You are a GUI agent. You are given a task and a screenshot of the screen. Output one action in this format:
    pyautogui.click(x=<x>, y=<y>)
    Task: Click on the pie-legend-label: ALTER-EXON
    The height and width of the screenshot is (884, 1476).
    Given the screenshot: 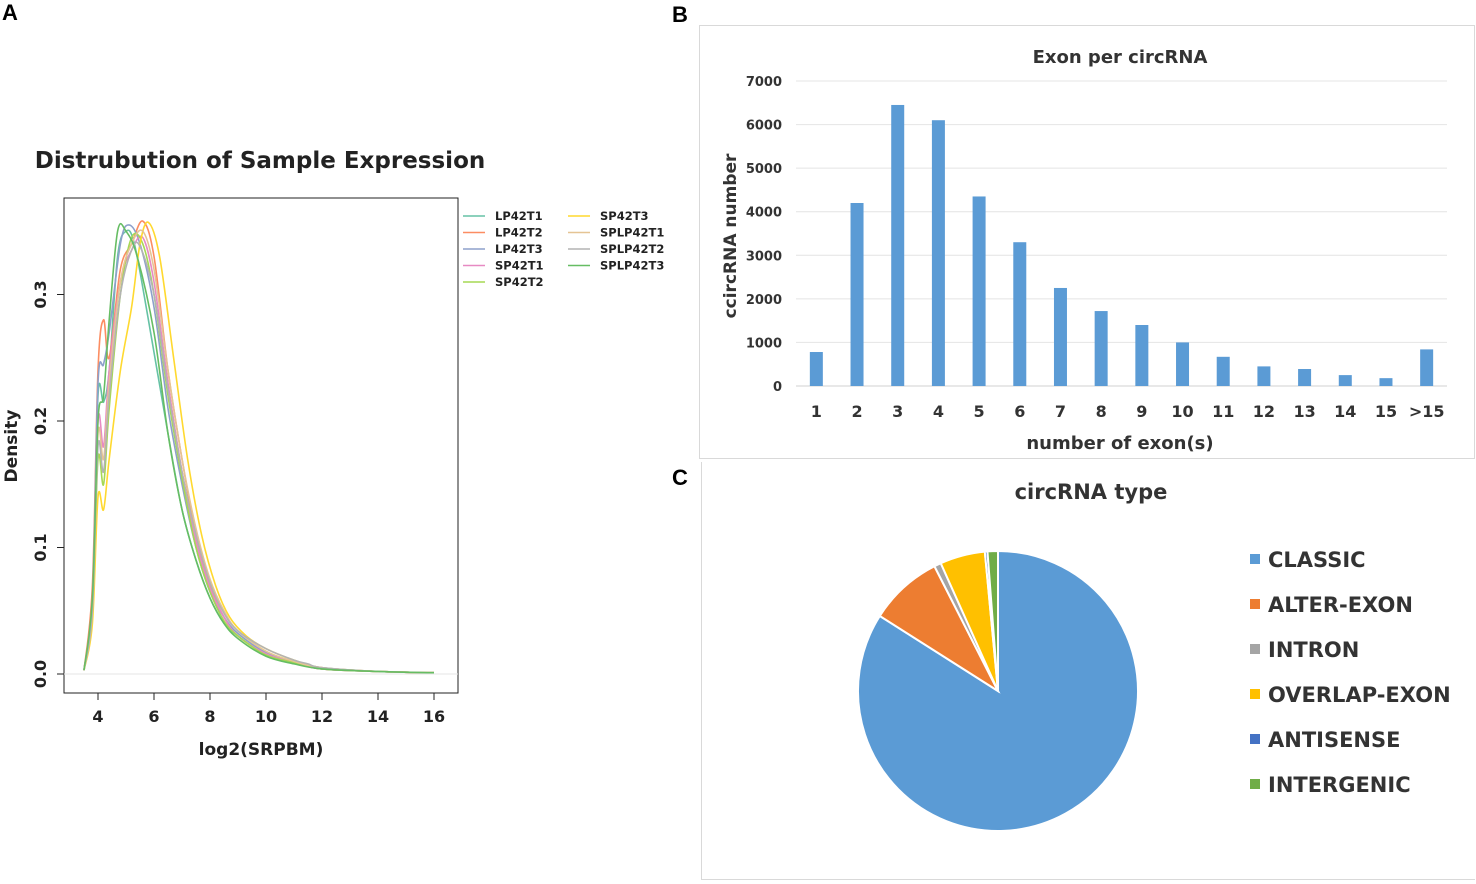 What is the action you would take?
    pyautogui.click(x=1340, y=605)
    